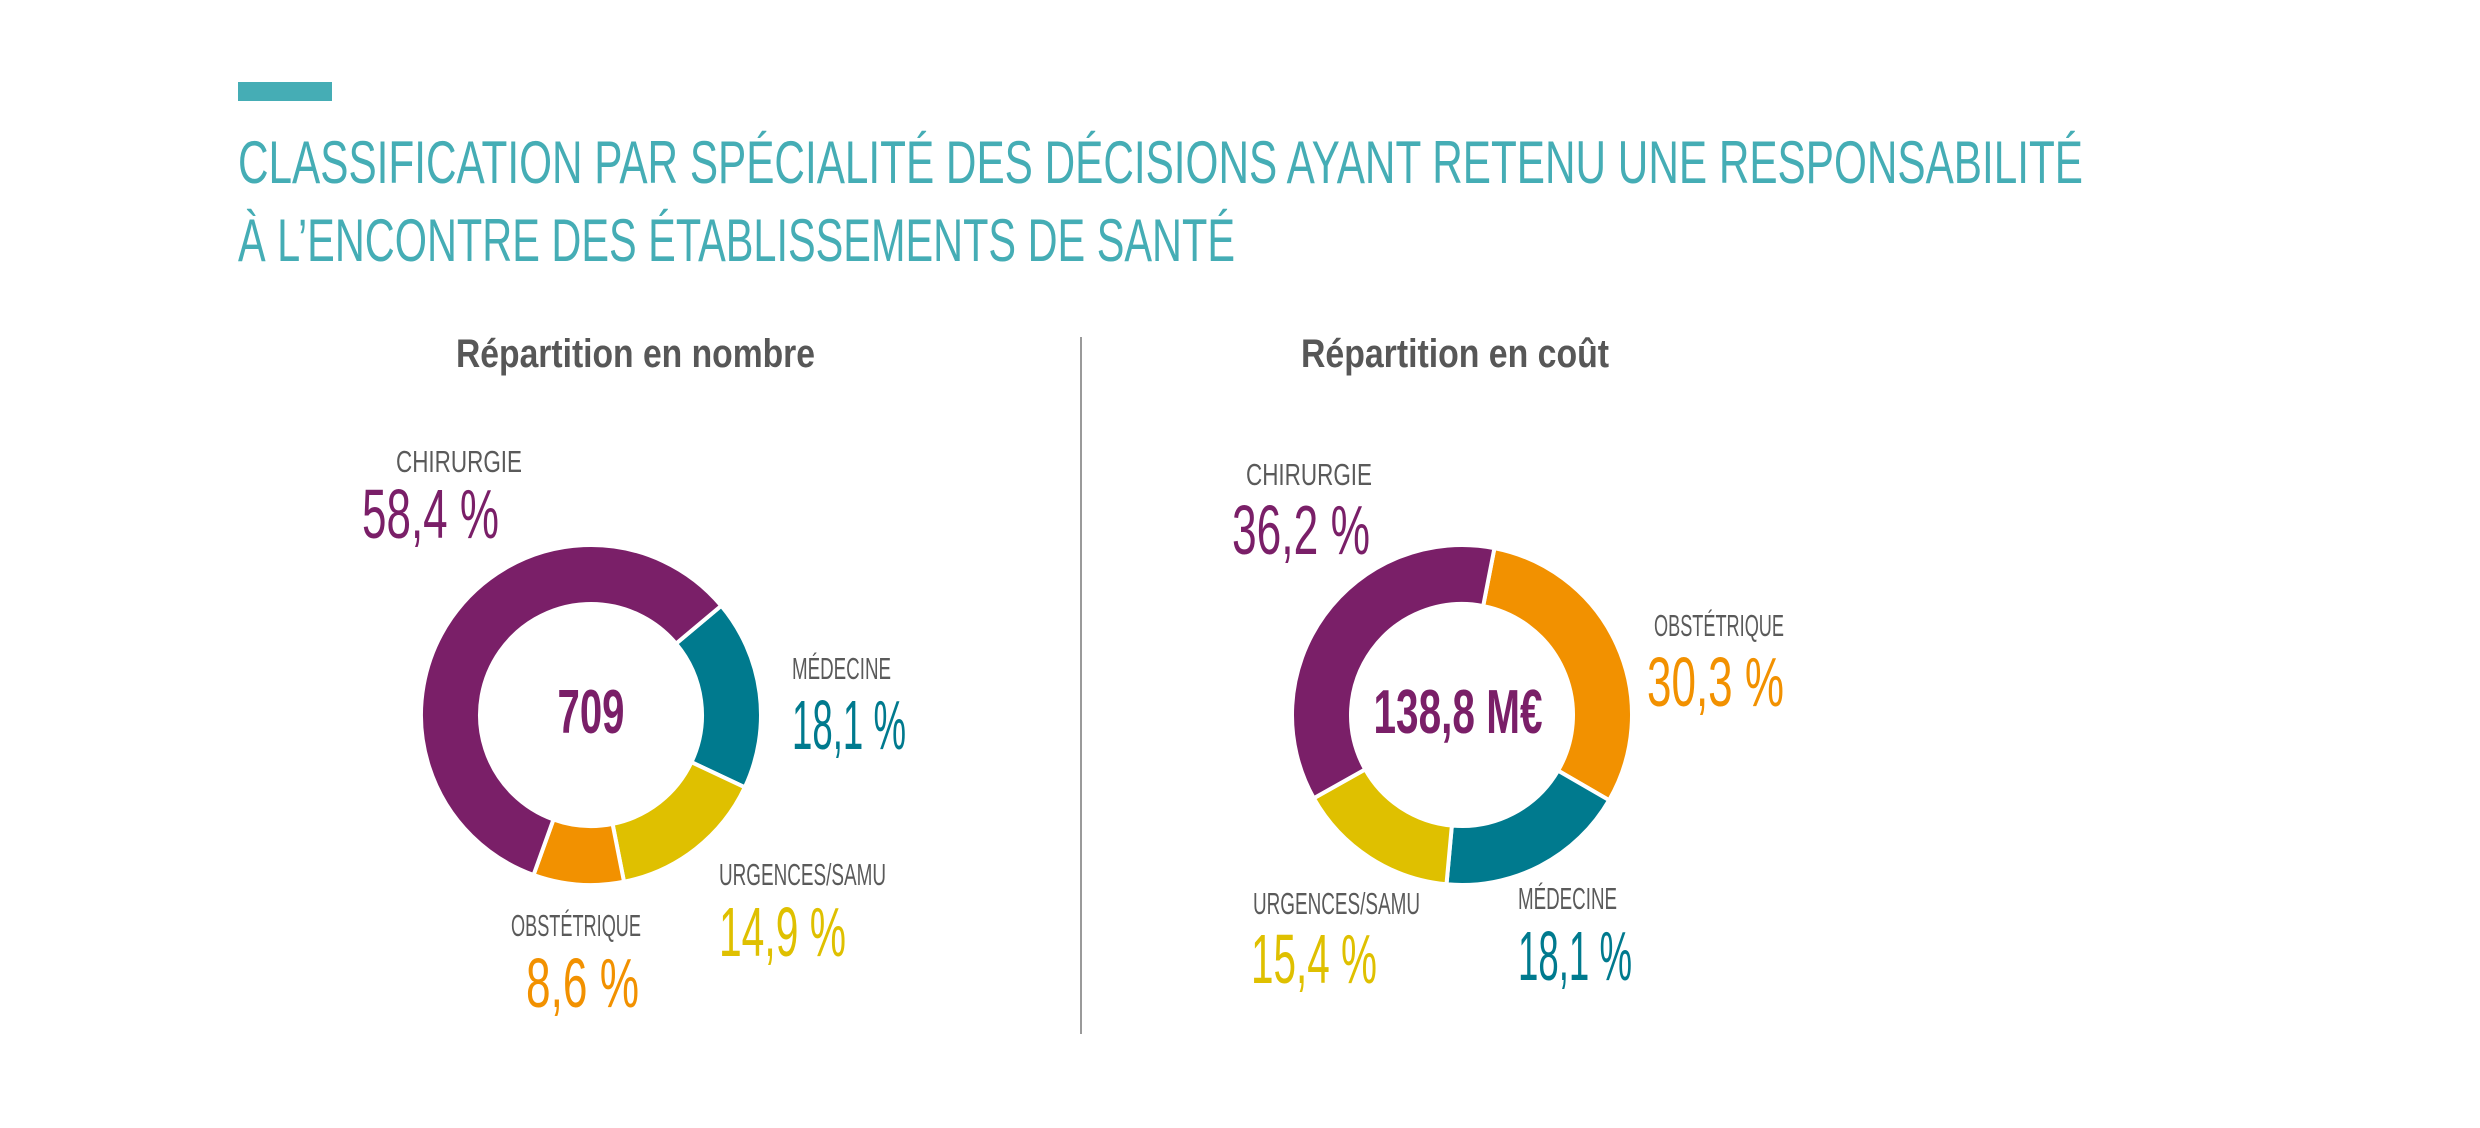 This screenshot has height=1128, width=2480. Describe the element at coordinates (1719, 625) in the screenshot. I see `label-obstetrique-cost: OBSTÉTRIQUE` at that location.